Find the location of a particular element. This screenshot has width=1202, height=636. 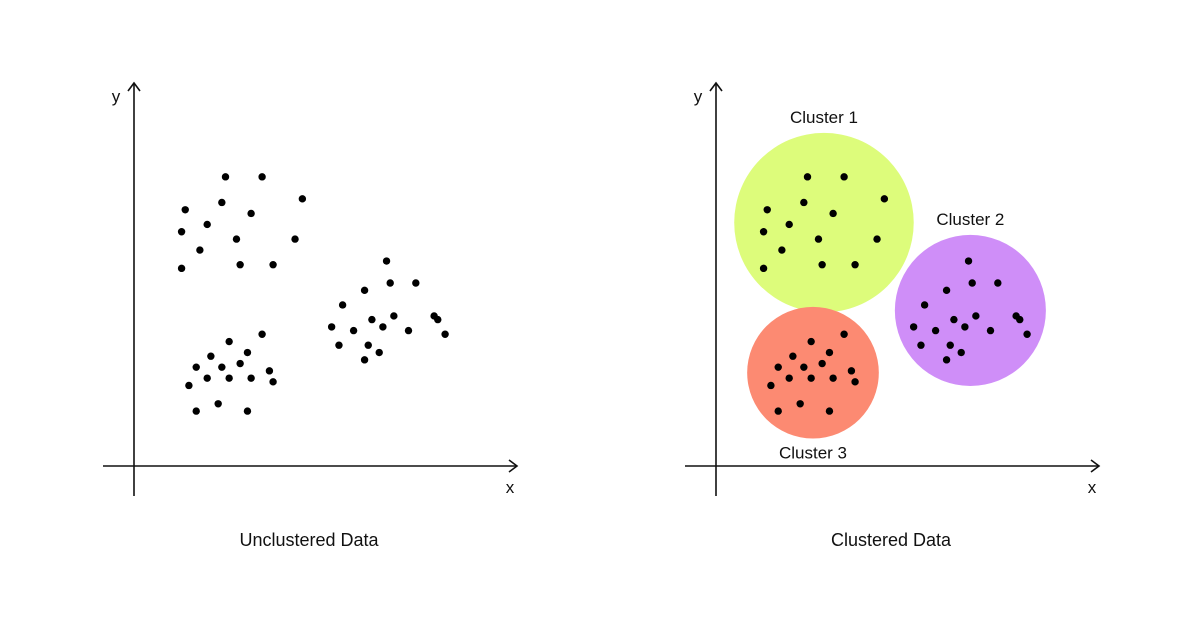

cluster-label-2: Cluster 2 is located at coordinates (970, 219).